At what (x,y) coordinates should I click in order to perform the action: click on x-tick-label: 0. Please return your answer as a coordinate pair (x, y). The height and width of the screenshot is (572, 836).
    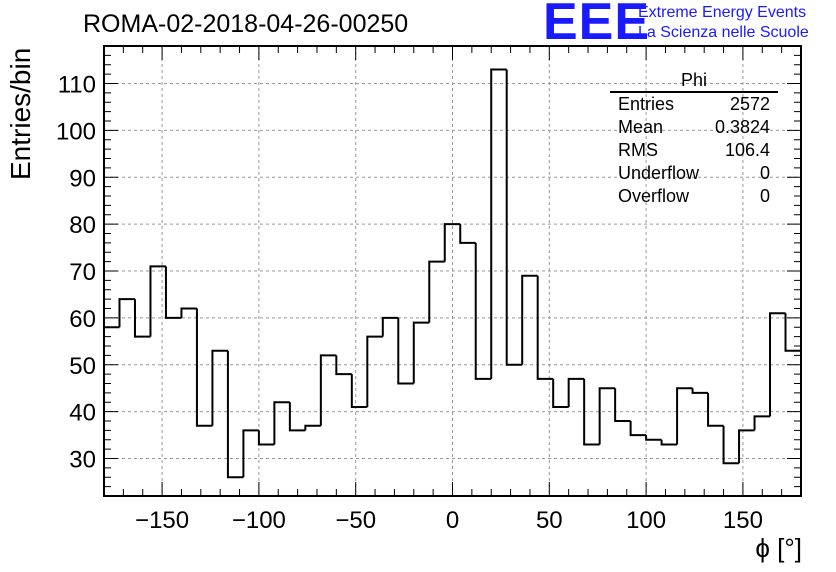
    Looking at the image, I should click on (452, 520).